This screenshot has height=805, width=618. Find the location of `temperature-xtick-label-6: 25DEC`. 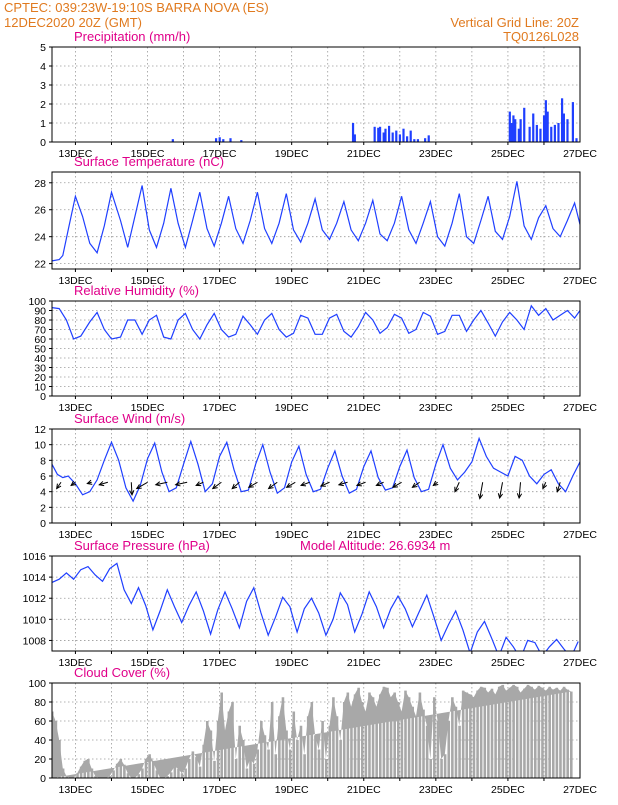

temperature-xtick-label-6: 25DEC is located at coordinates (508, 281).